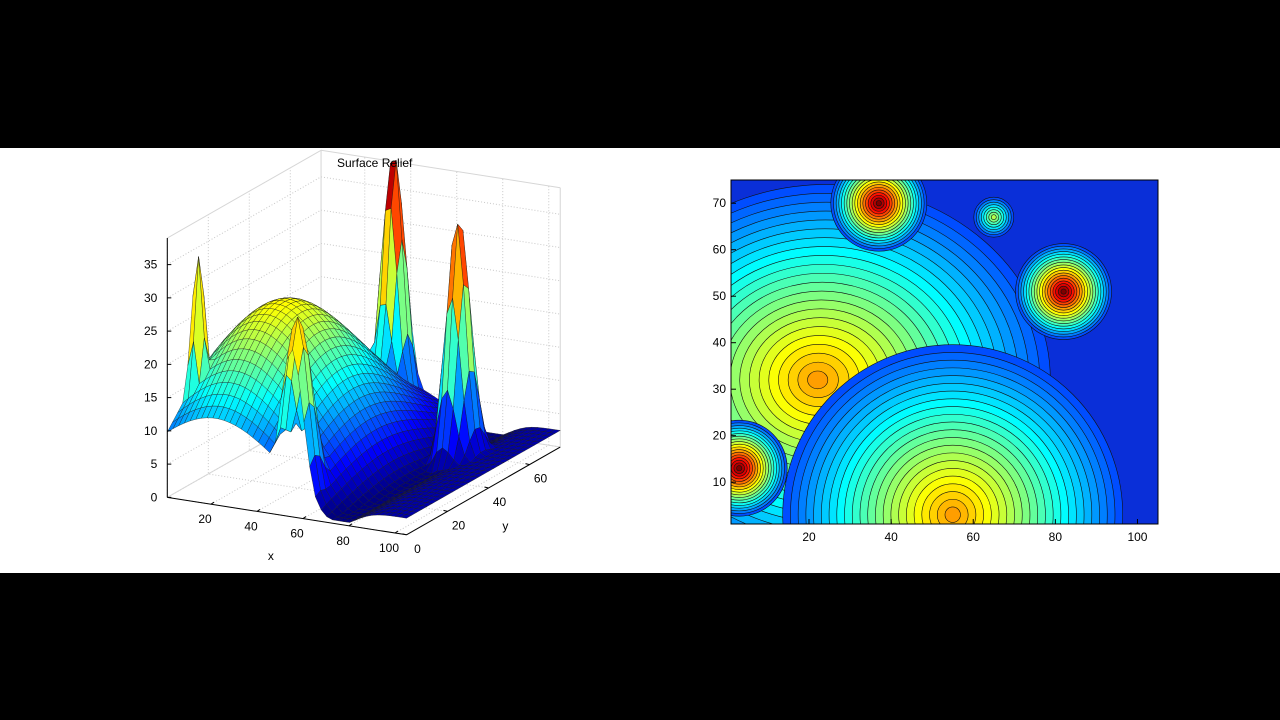 This screenshot has width=1280, height=720. I want to click on surface-xtick-label: 20, so click(205, 519).